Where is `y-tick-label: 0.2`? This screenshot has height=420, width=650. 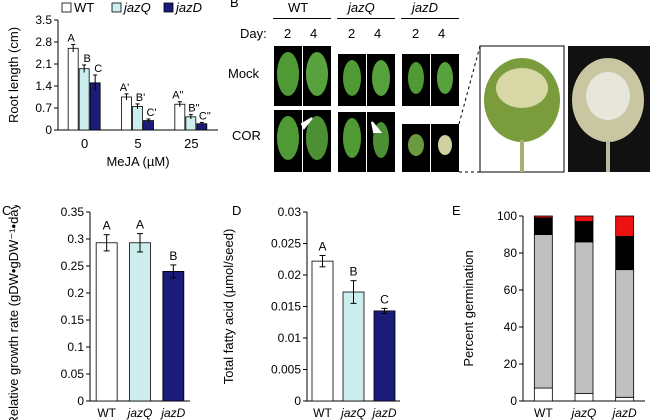 y-tick-label: 0.2 is located at coordinates (75, 293).